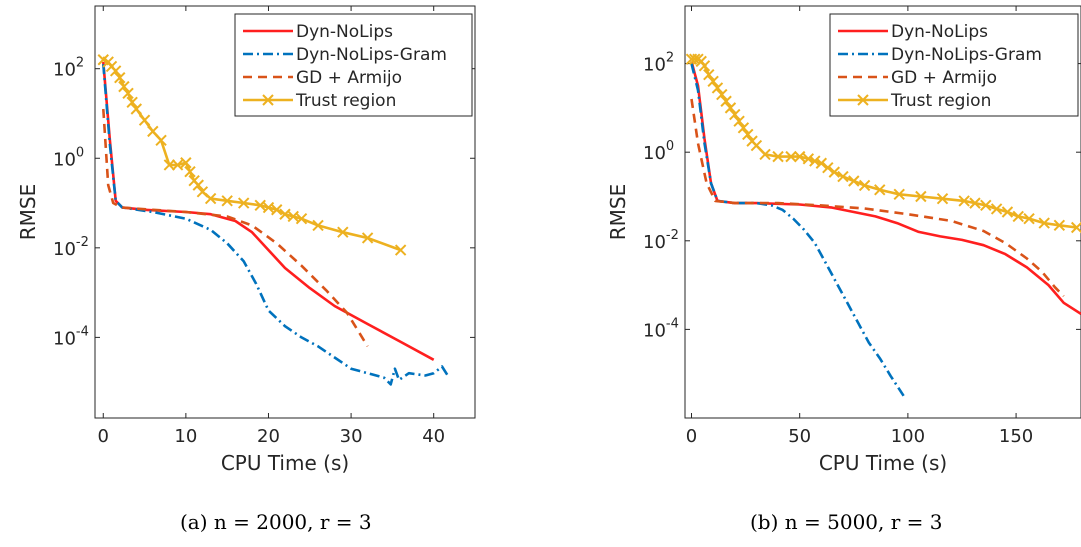 Image resolution: width=1081 pixels, height=547 pixels. What do you see at coordinates (351, 436) in the screenshot?
I see `x-tick-label: 30` at bounding box center [351, 436].